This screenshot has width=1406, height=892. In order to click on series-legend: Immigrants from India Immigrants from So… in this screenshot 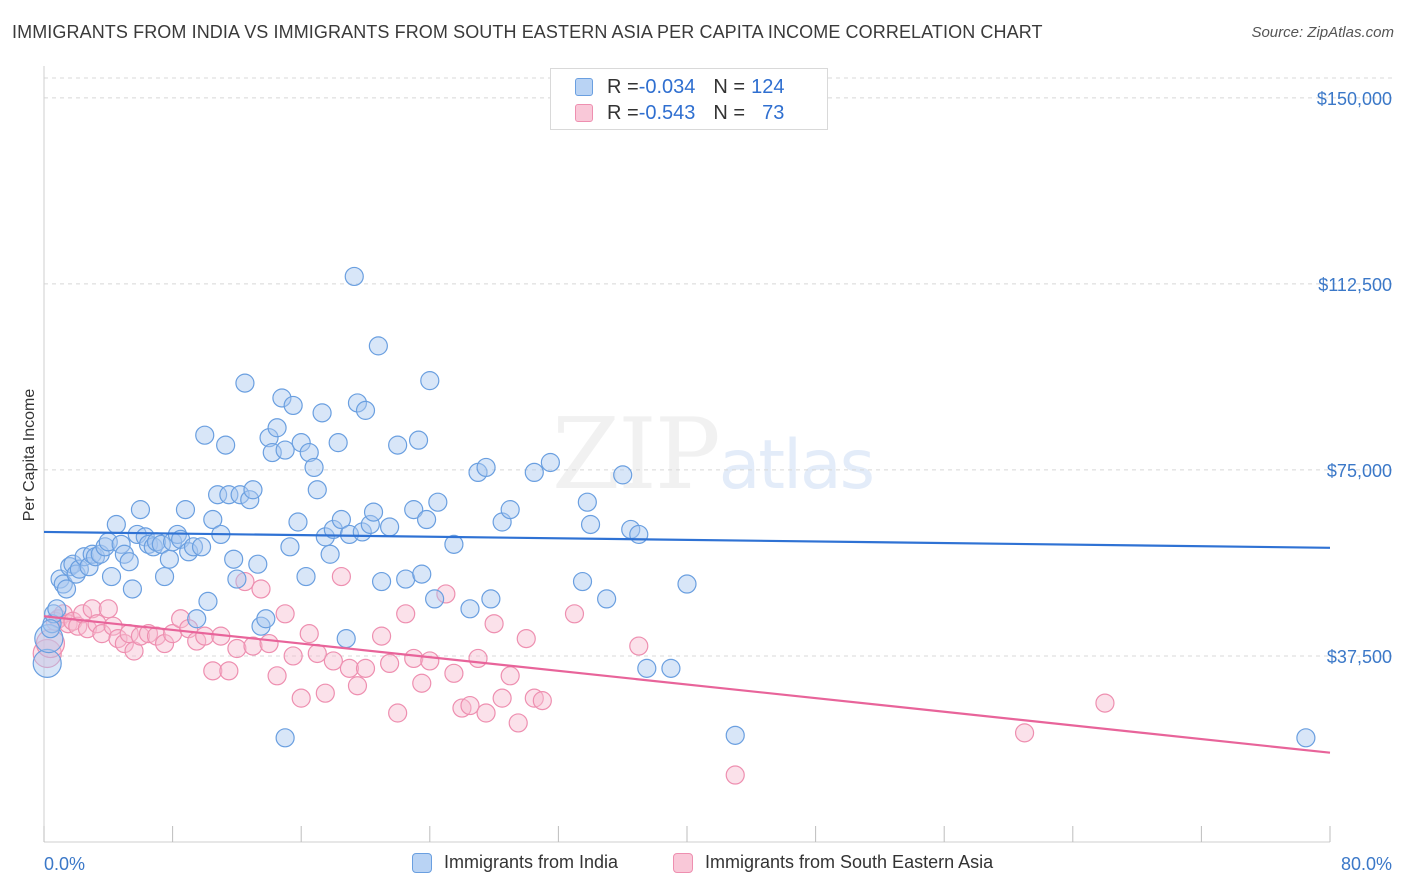, I will do `click(703, 865)`.